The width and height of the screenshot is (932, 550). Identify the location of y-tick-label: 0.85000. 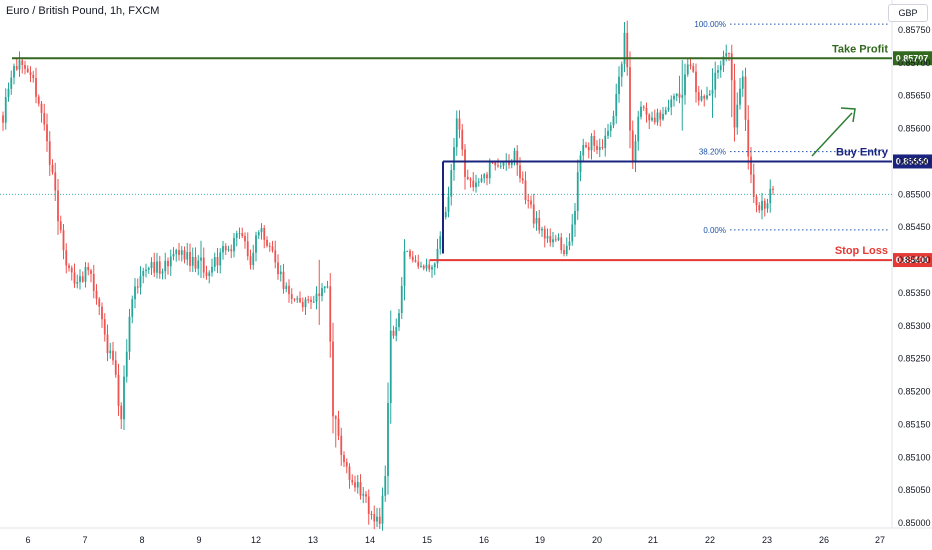
(914, 523).